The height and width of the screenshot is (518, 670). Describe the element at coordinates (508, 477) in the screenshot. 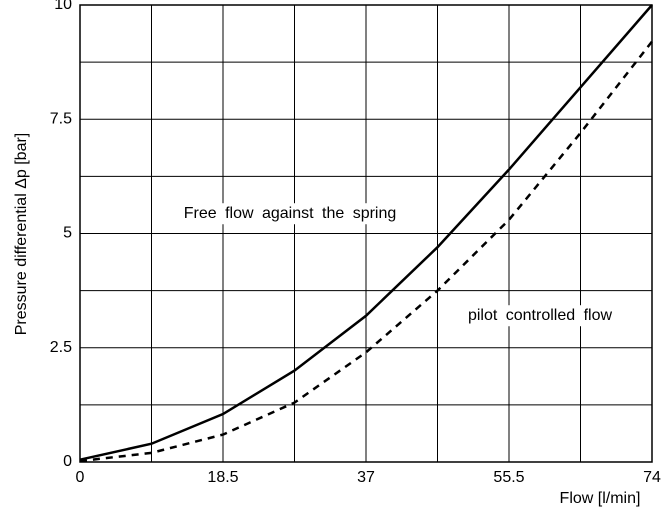

I see `x-tick-label: 55.5` at that location.